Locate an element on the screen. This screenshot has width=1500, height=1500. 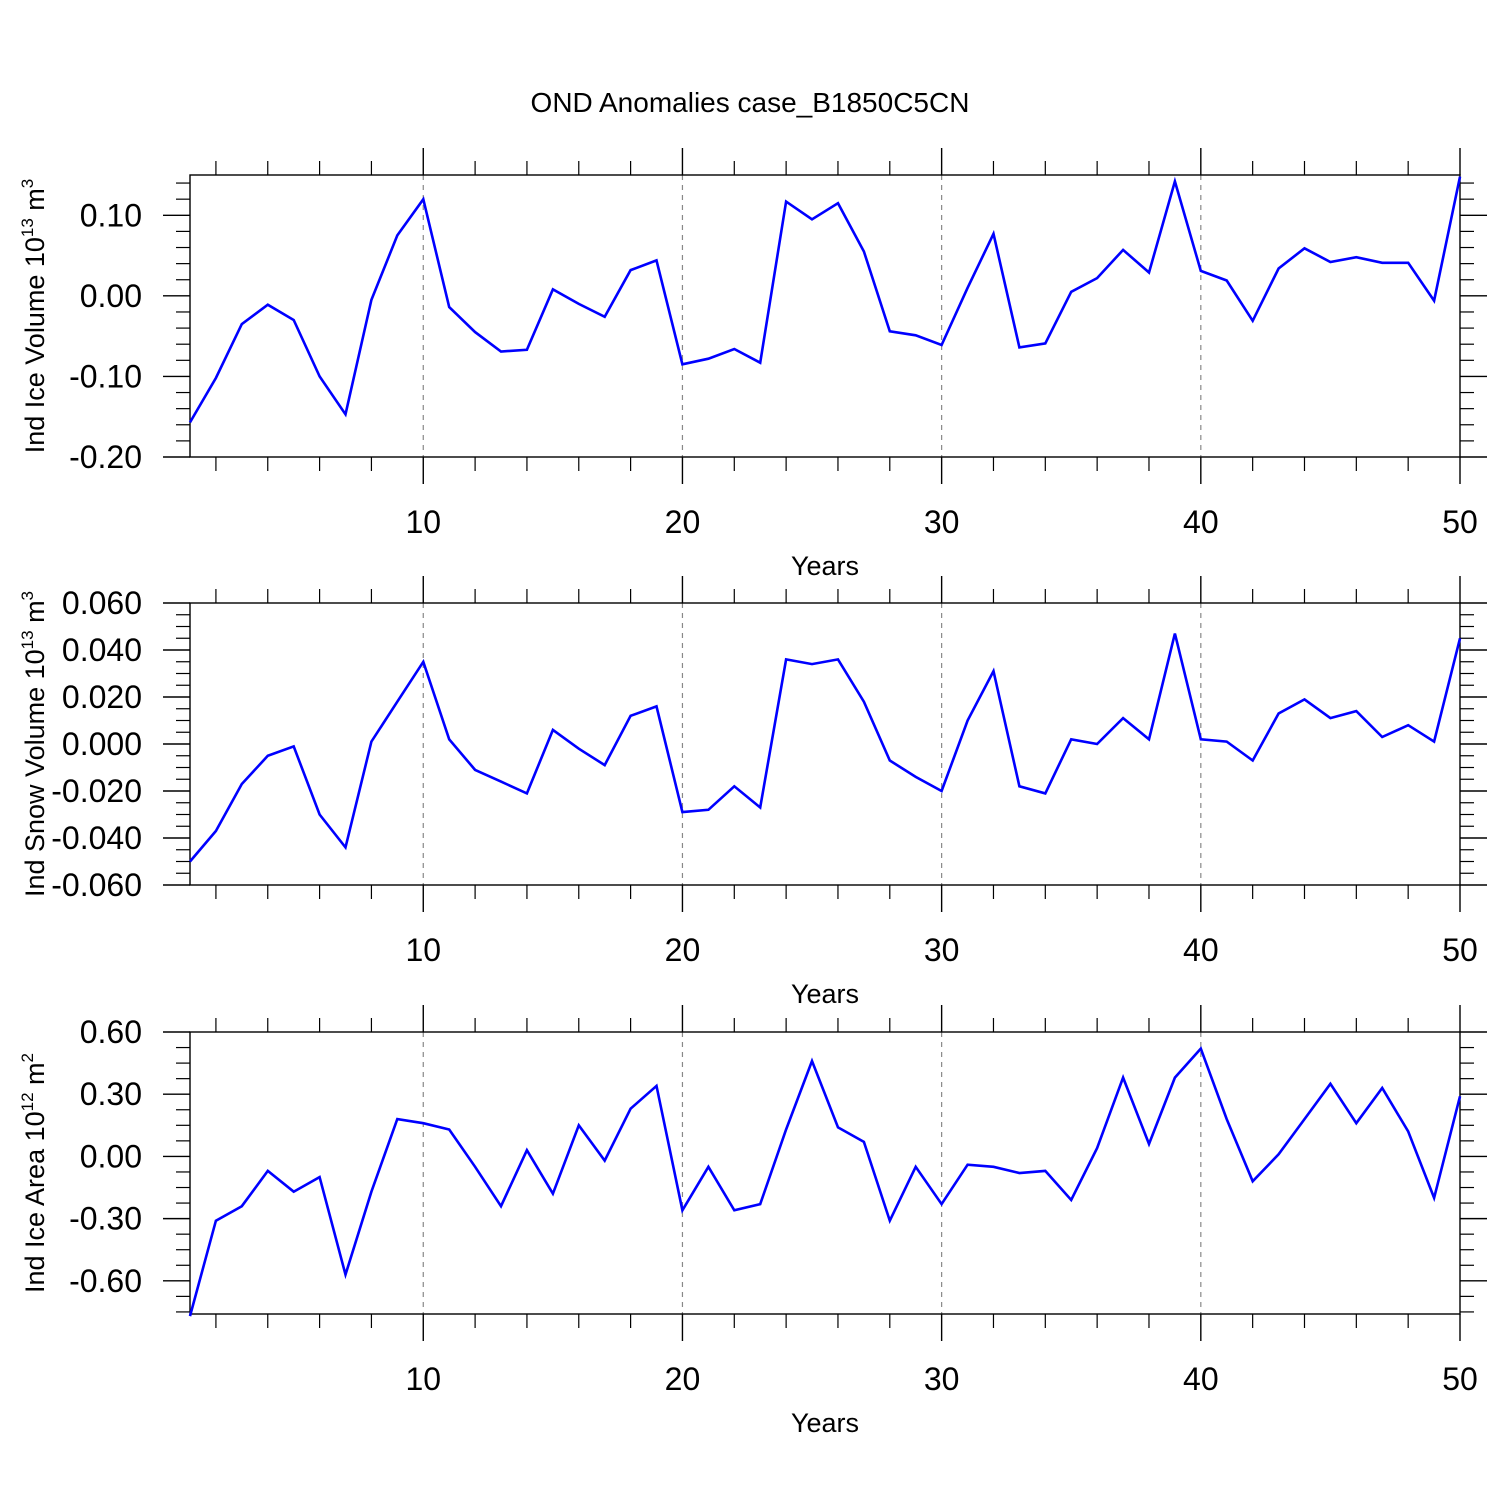
y-tick-label: -0.20 is located at coordinates (105, 457).